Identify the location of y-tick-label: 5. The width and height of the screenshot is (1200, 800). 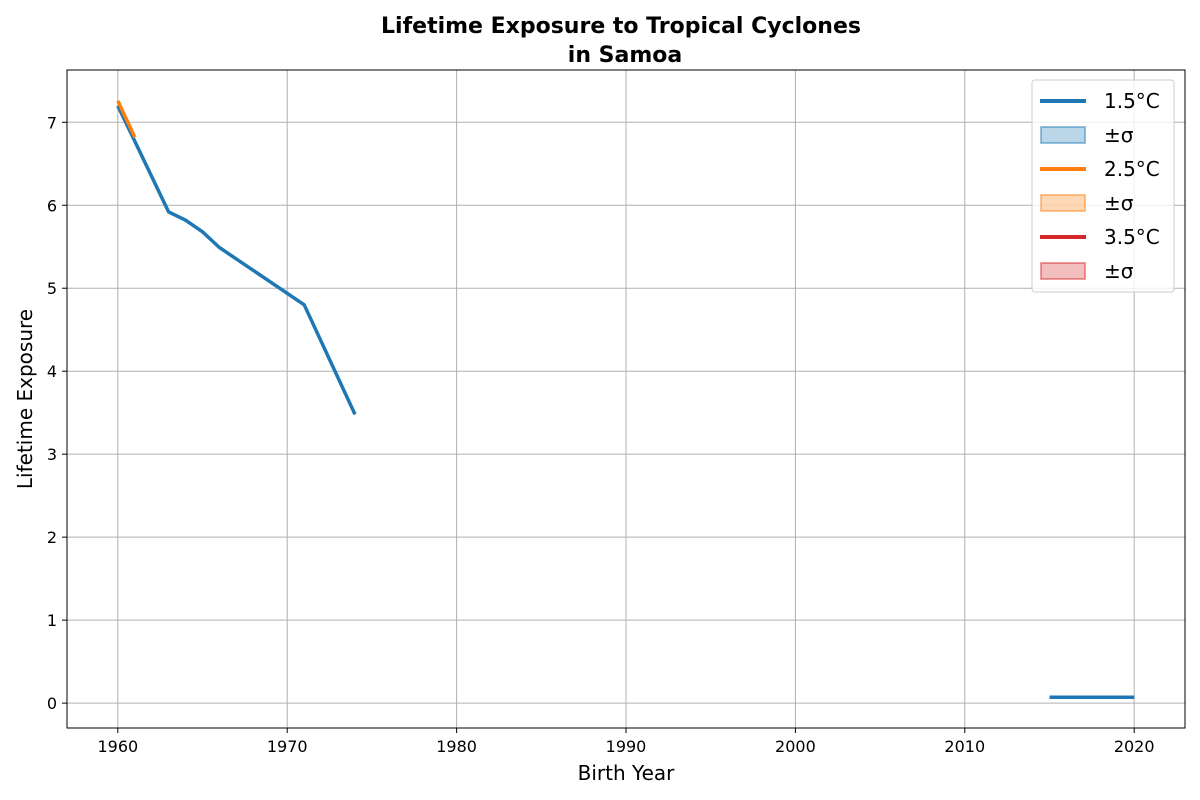
(52, 288).